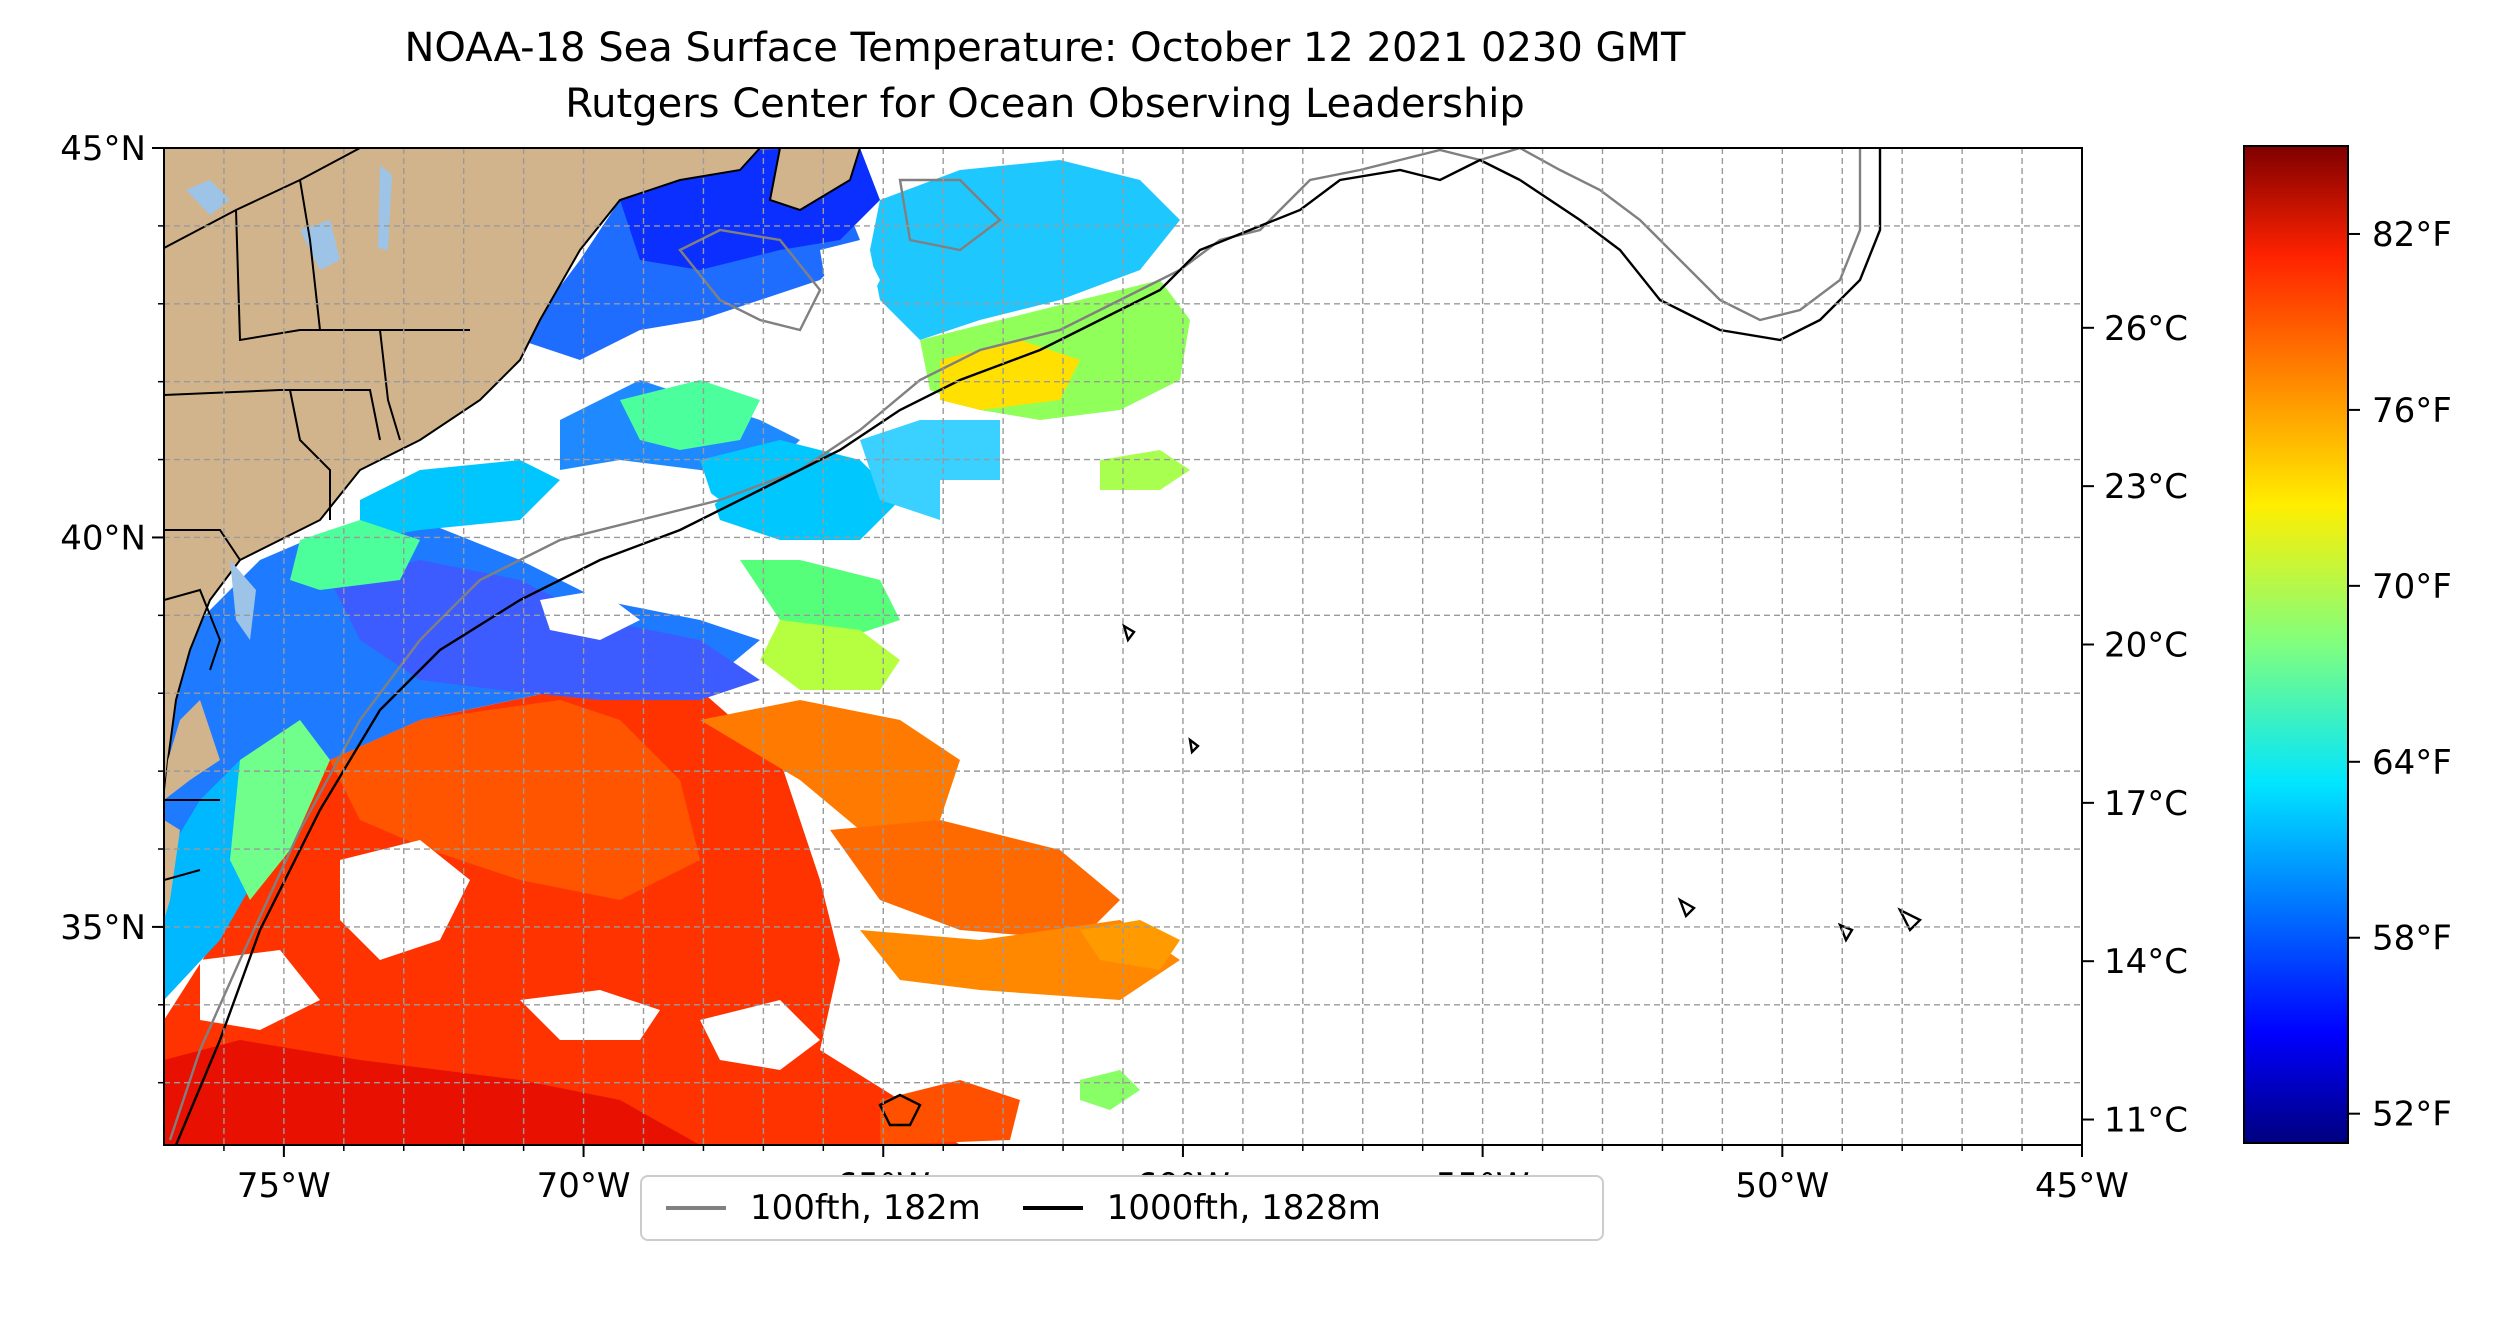 The width and height of the screenshot is (2502, 1318). I want to click on legend-label-1000fth: 1000fth, 1828m, so click(1243, 1208).